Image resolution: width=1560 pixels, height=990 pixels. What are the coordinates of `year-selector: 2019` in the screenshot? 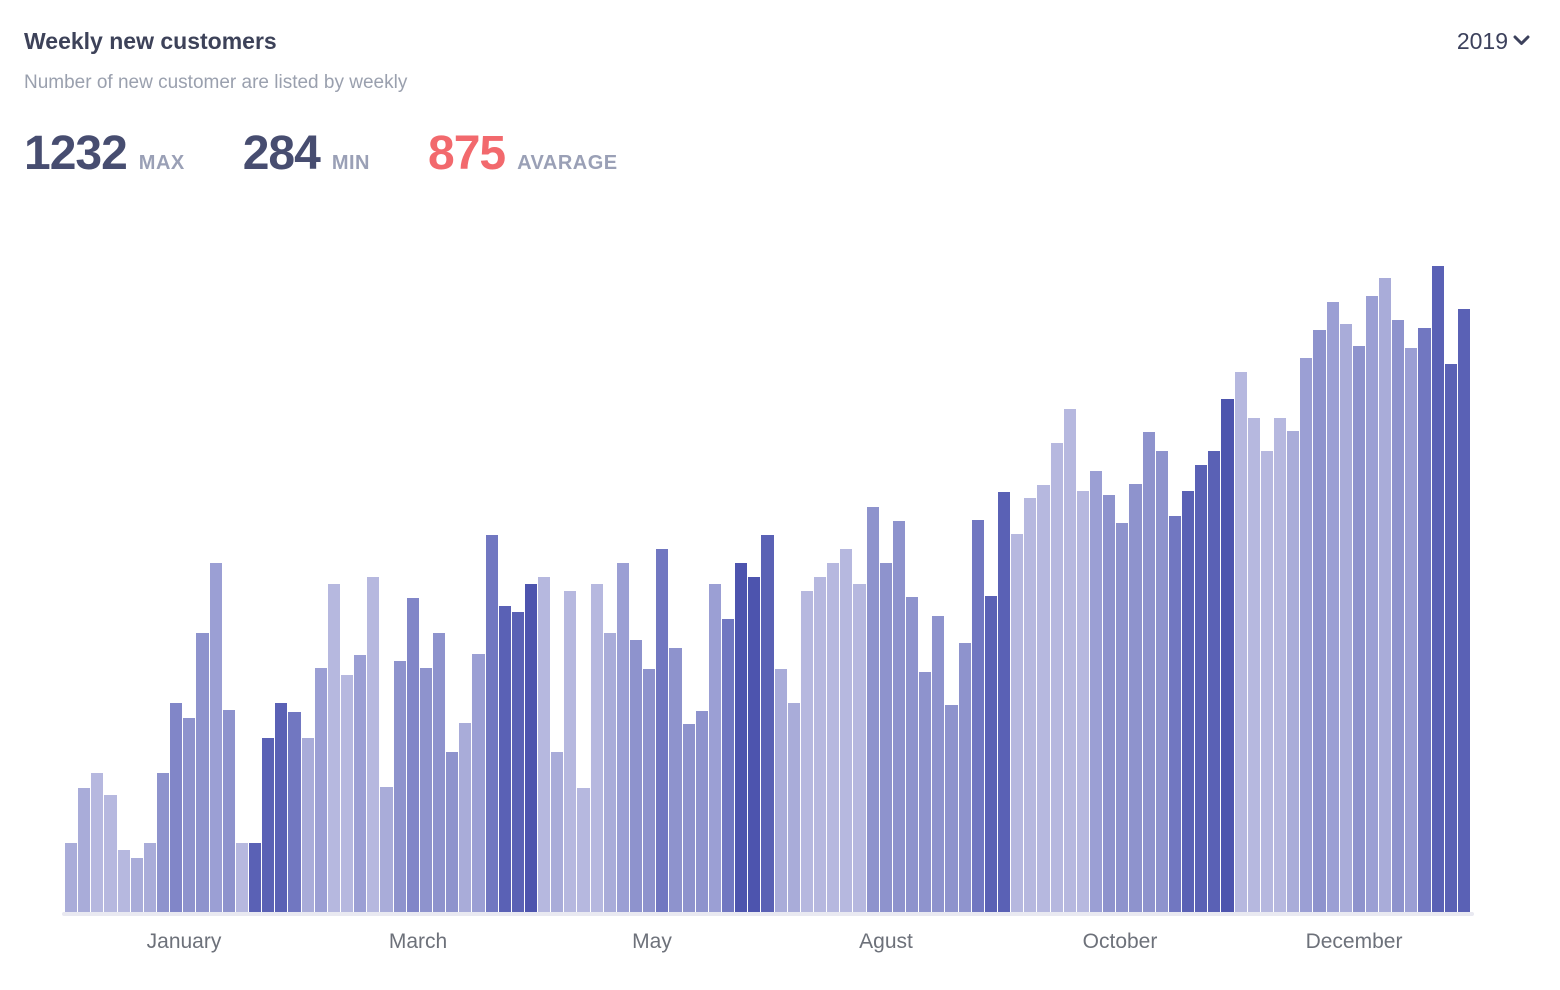 It's located at (1493, 41).